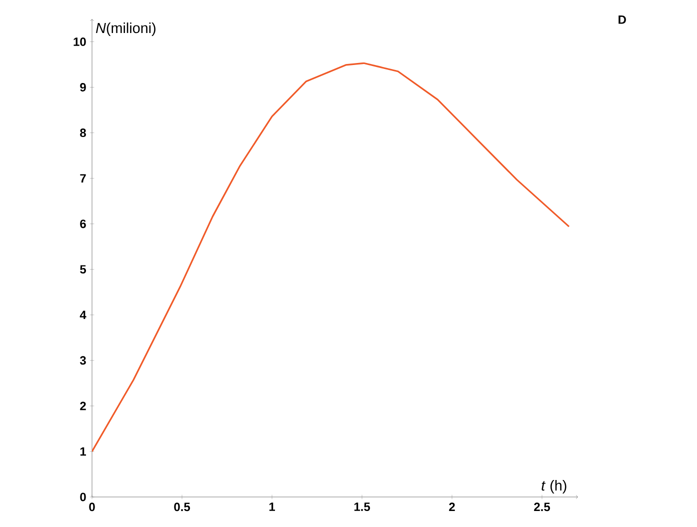 This screenshot has width=697, height=527. I want to click on x-axis-title: t (h), so click(554, 487).